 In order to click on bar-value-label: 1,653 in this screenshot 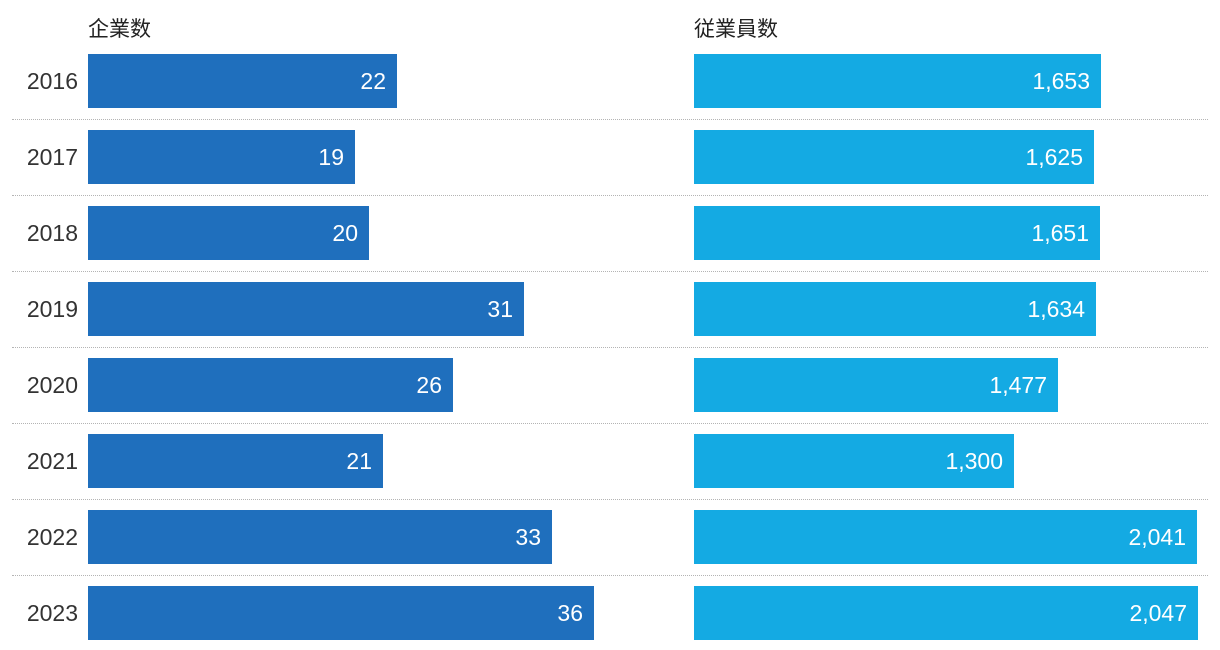, I will do `click(1061, 81)`.